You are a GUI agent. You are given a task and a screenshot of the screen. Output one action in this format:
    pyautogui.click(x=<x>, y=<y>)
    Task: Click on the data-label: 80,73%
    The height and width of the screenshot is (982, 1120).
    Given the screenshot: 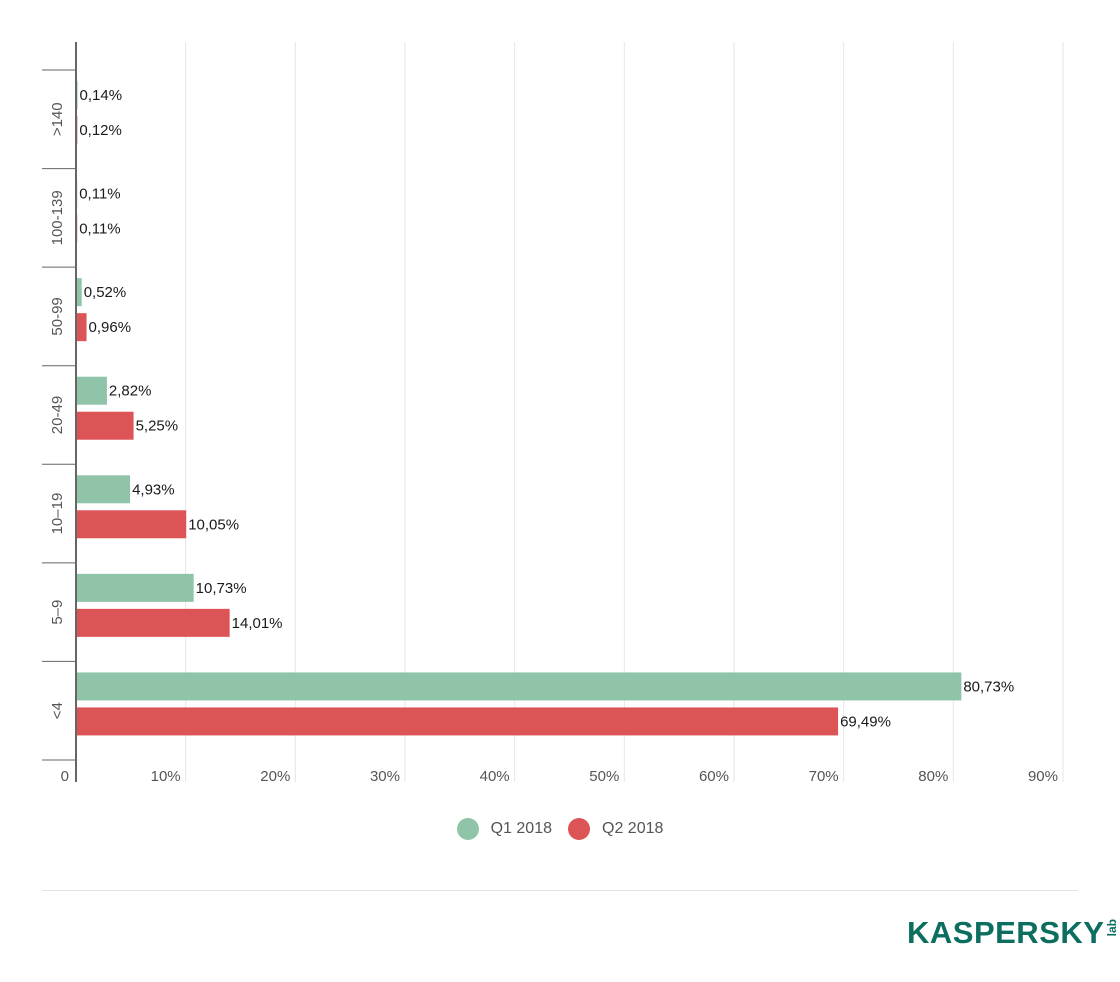 What is the action you would take?
    pyautogui.click(x=988, y=686)
    